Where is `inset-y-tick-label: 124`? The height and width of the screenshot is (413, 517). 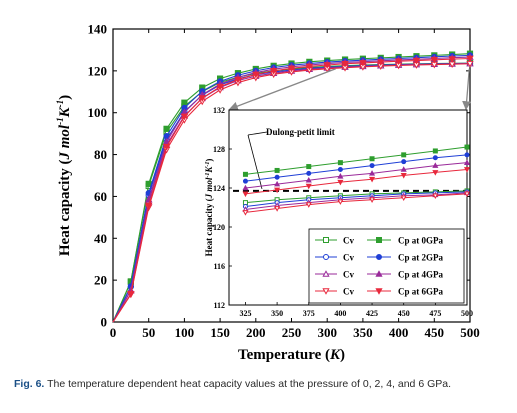
inset-y-tick-label: 124 is located at coordinates (219, 188).